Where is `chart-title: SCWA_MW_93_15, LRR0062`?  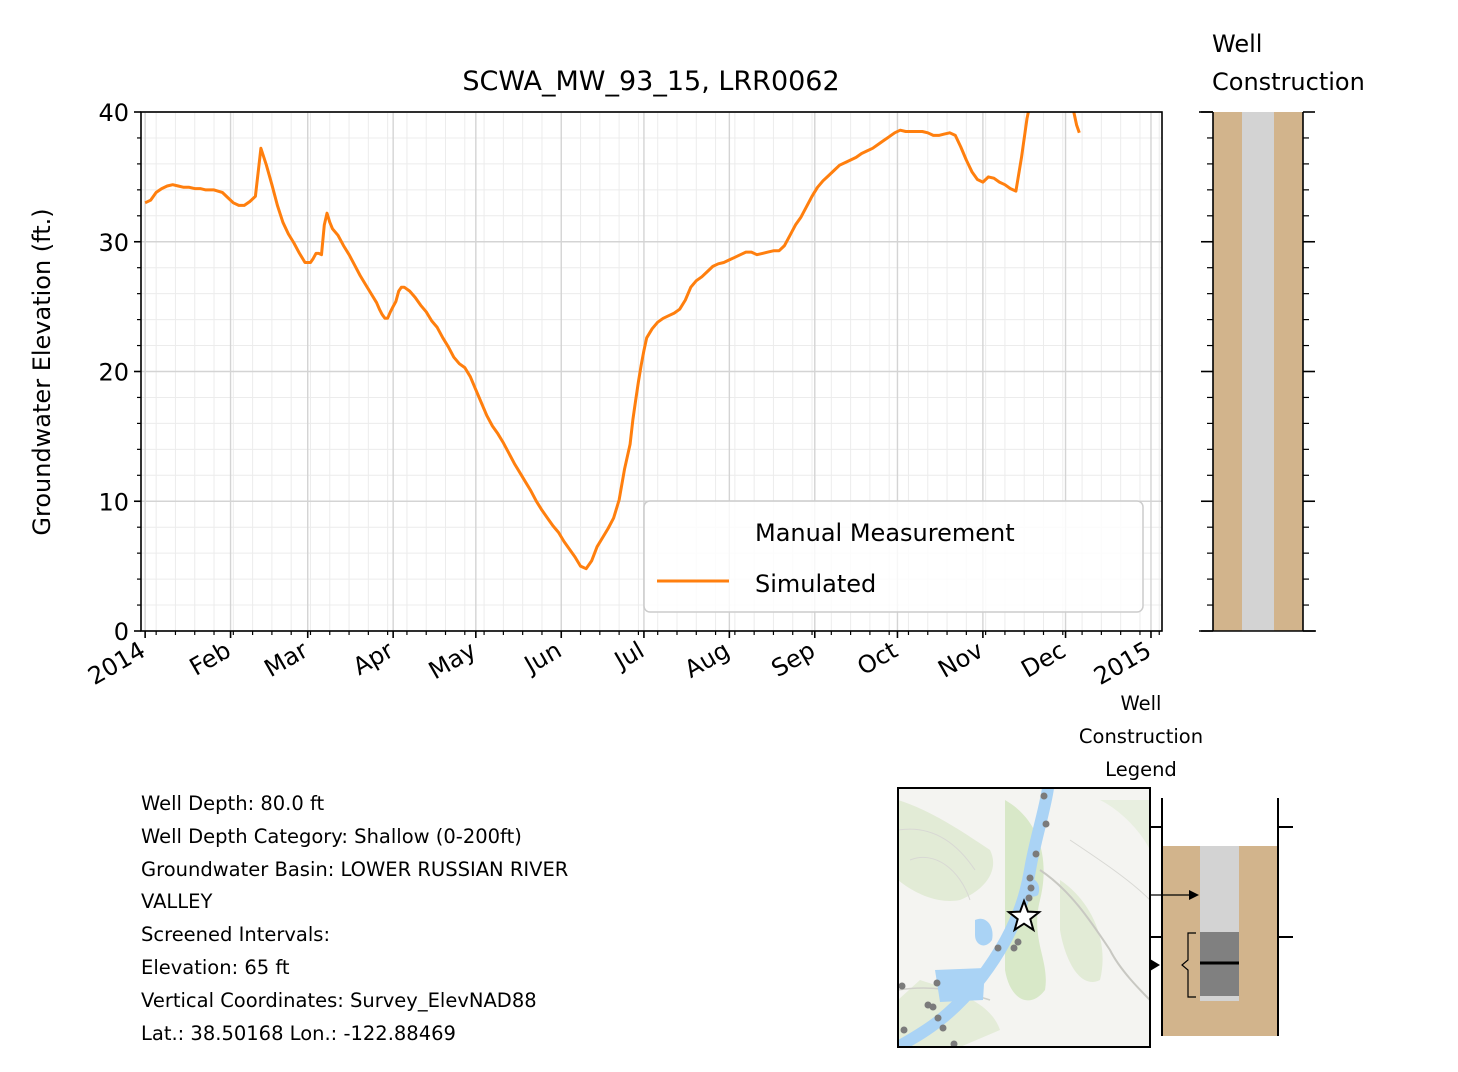 chart-title: SCWA_MW_93_15, LRR0062 is located at coordinates (650, 81).